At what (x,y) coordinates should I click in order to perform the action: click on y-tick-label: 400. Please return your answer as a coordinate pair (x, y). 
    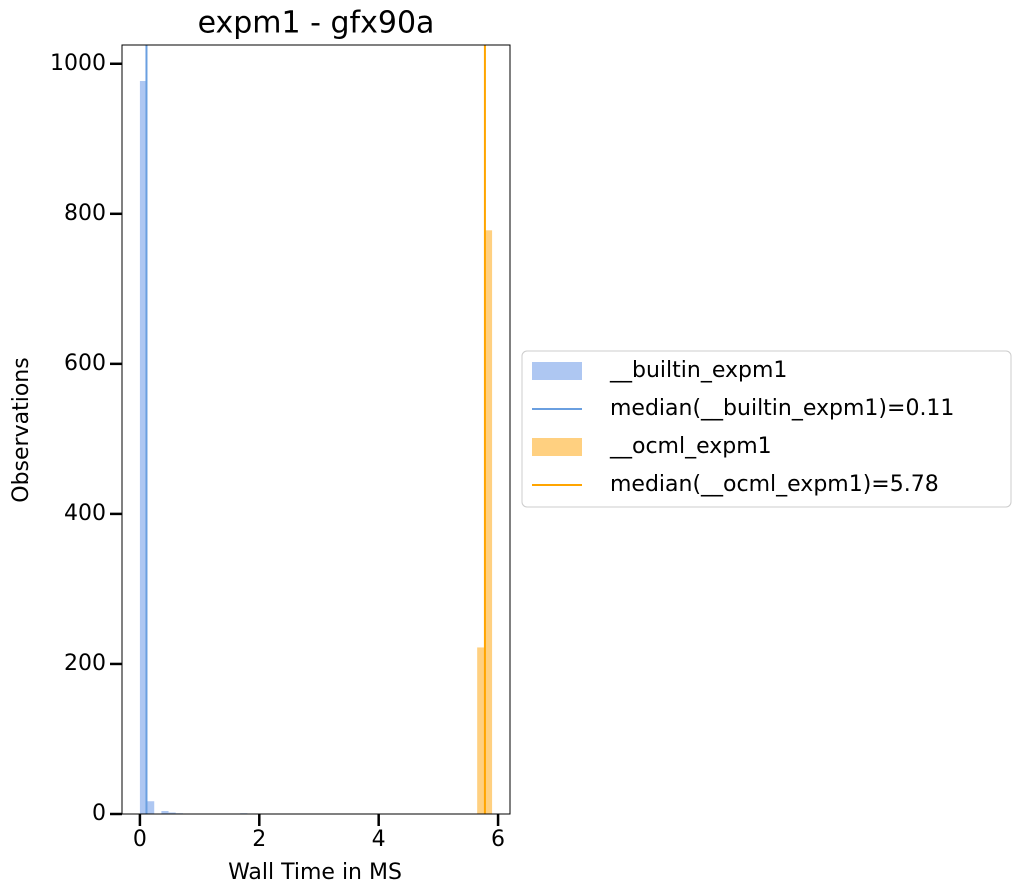
    Looking at the image, I should click on (85, 513).